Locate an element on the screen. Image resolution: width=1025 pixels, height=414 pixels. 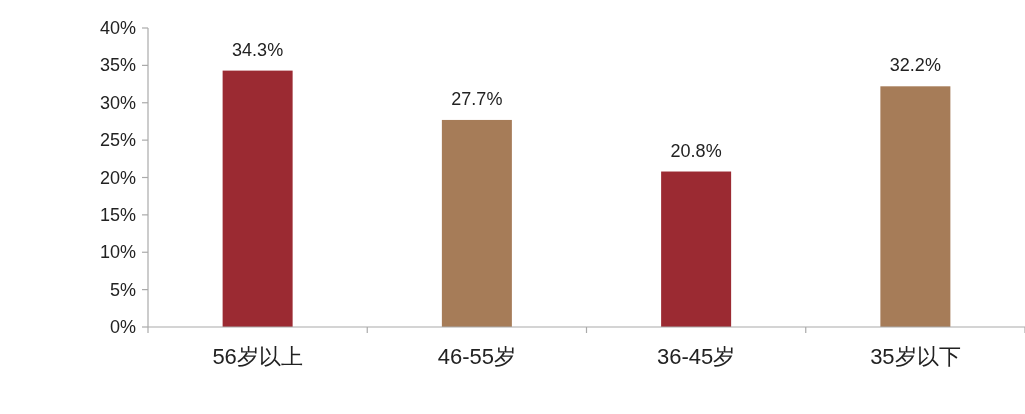
y-tick-label: 15% is located at coordinates (117, 214).